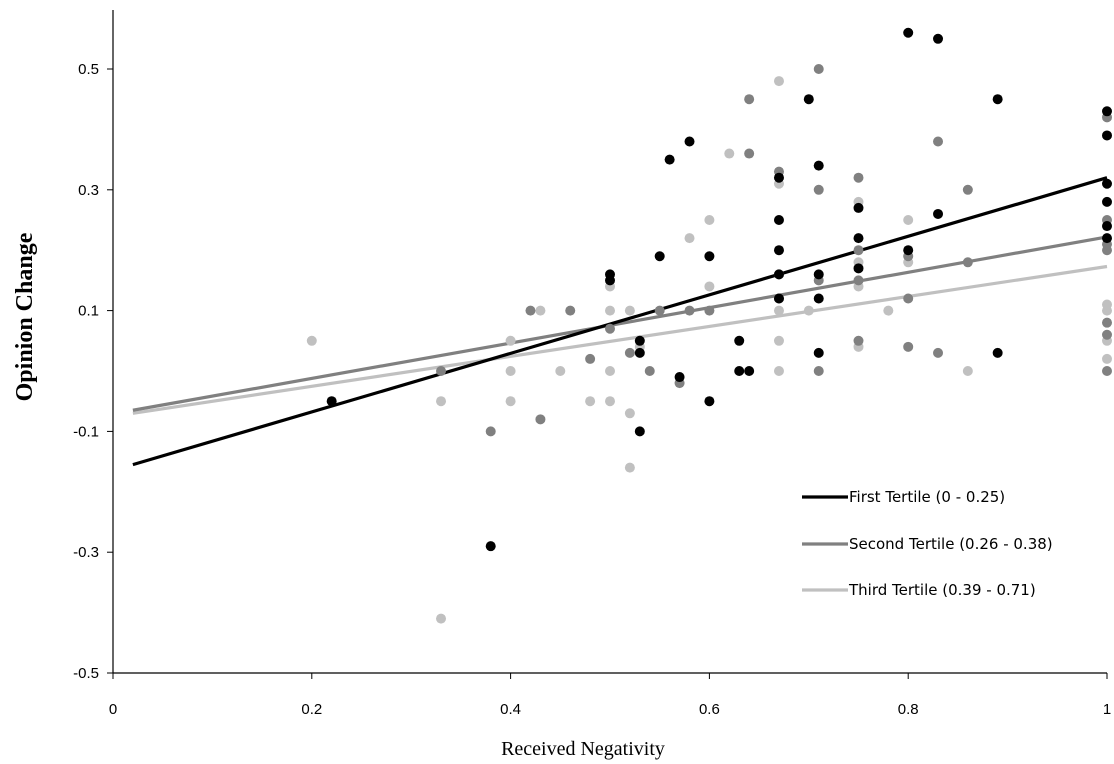 This screenshot has width=1114, height=764. Describe the element at coordinates (88, 311) in the screenshot. I see `y-tick-label: 0.1` at that location.